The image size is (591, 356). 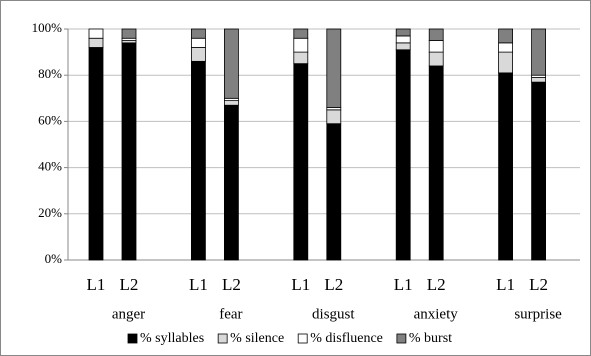 What do you see at coordinates (172, 338) in the screenshot?
I see `legend-label: % syllables` at bounding box center [172, 338].